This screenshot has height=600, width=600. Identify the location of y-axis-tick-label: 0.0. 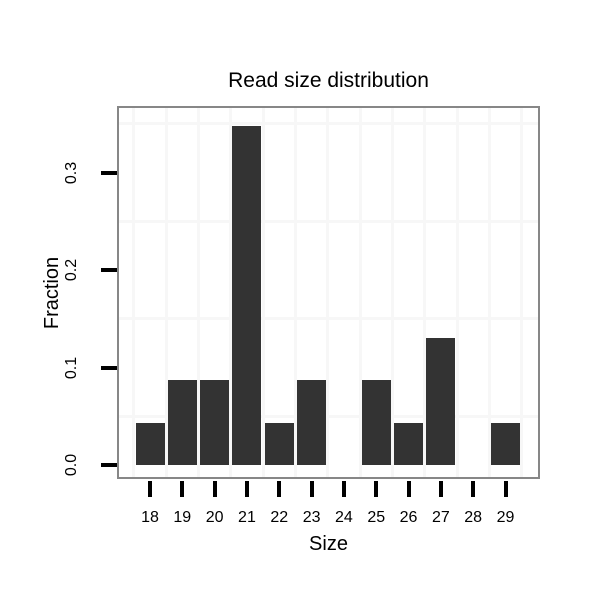
(71, 465).